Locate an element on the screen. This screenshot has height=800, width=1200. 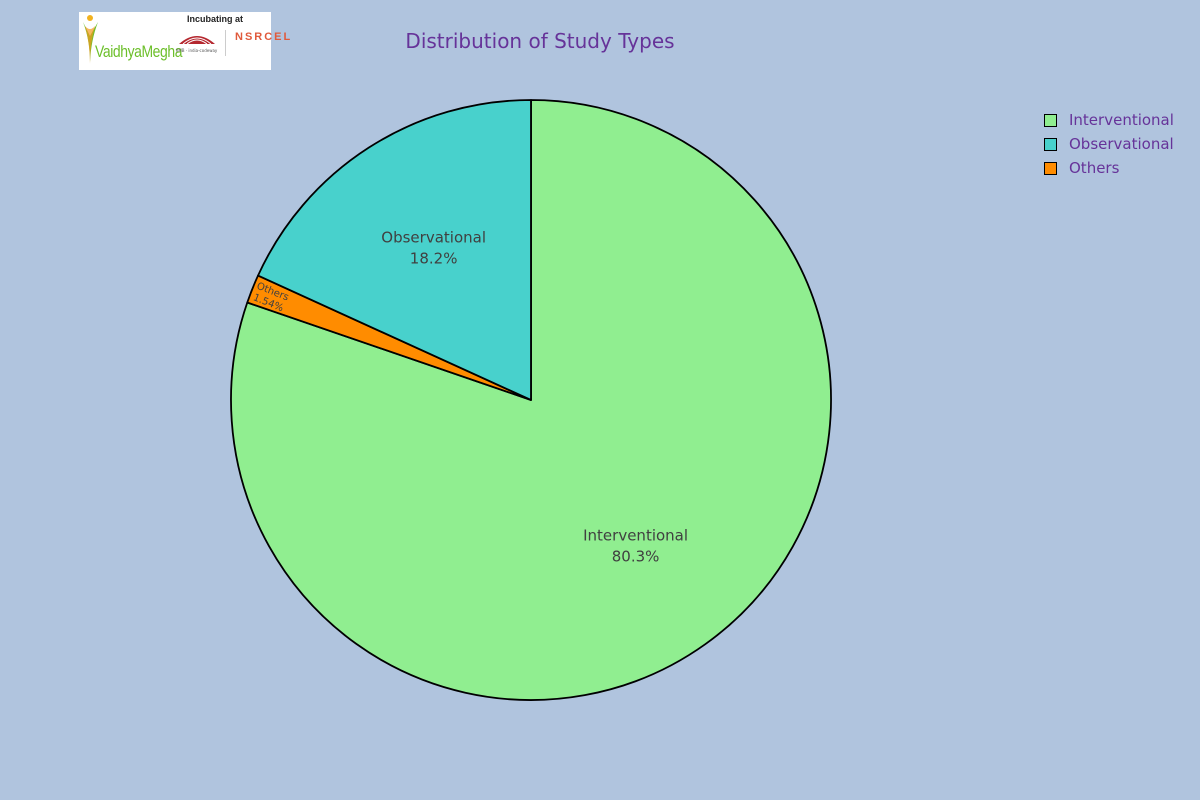
chart-legend: Interventional Observational Others is located at coordinates (1109, 144).